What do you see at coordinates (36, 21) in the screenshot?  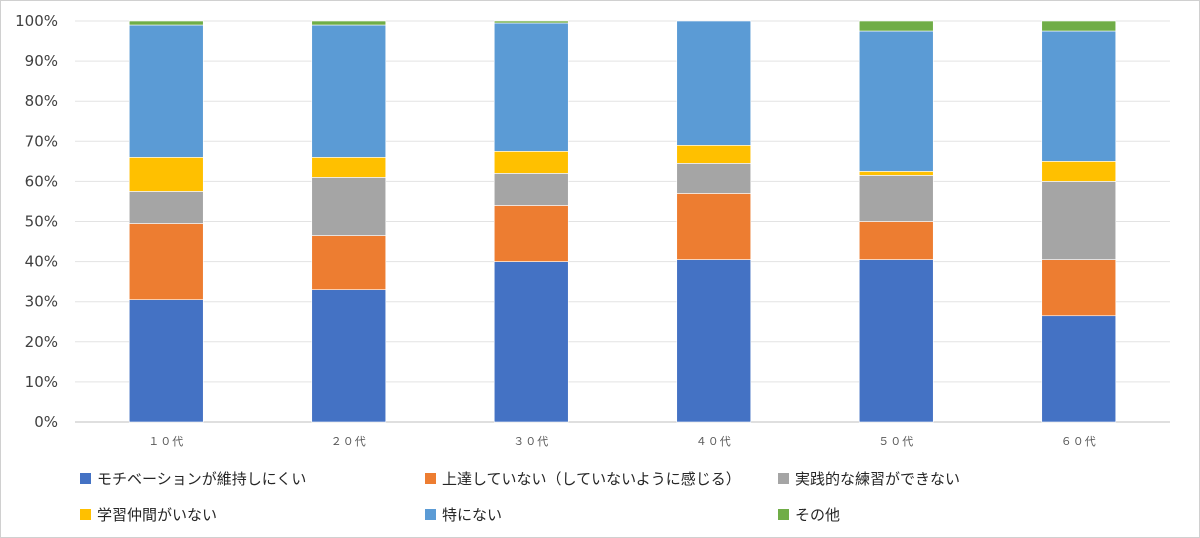 I see `y-tick-label: 100%` at bounding box center [36, 21].